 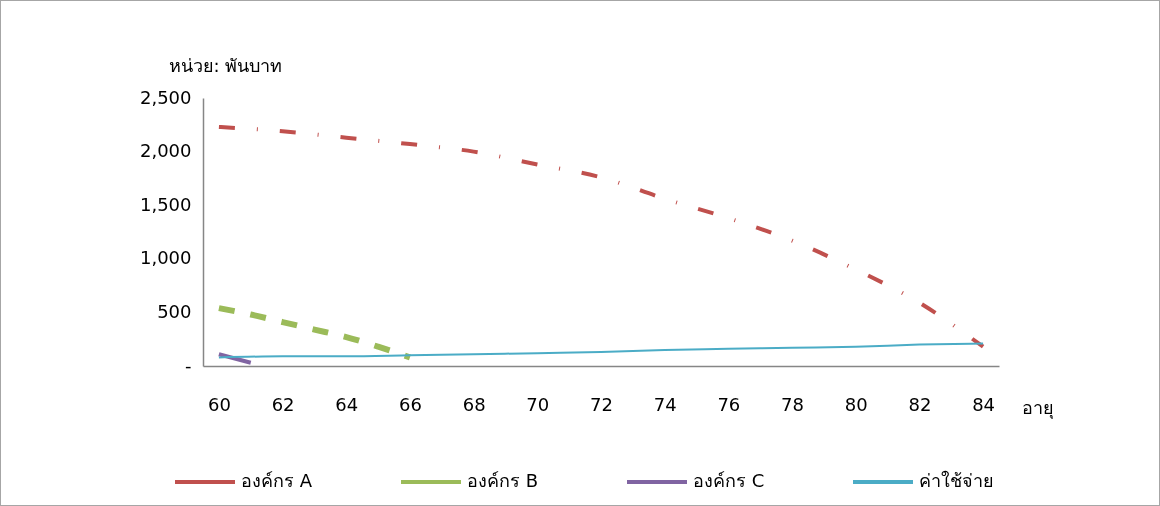 What do you see at coordinates (225, 65) in the screenshot?
I see `y-axis-title: หน่วย: พันบาท` at bounding box center [225, 65].